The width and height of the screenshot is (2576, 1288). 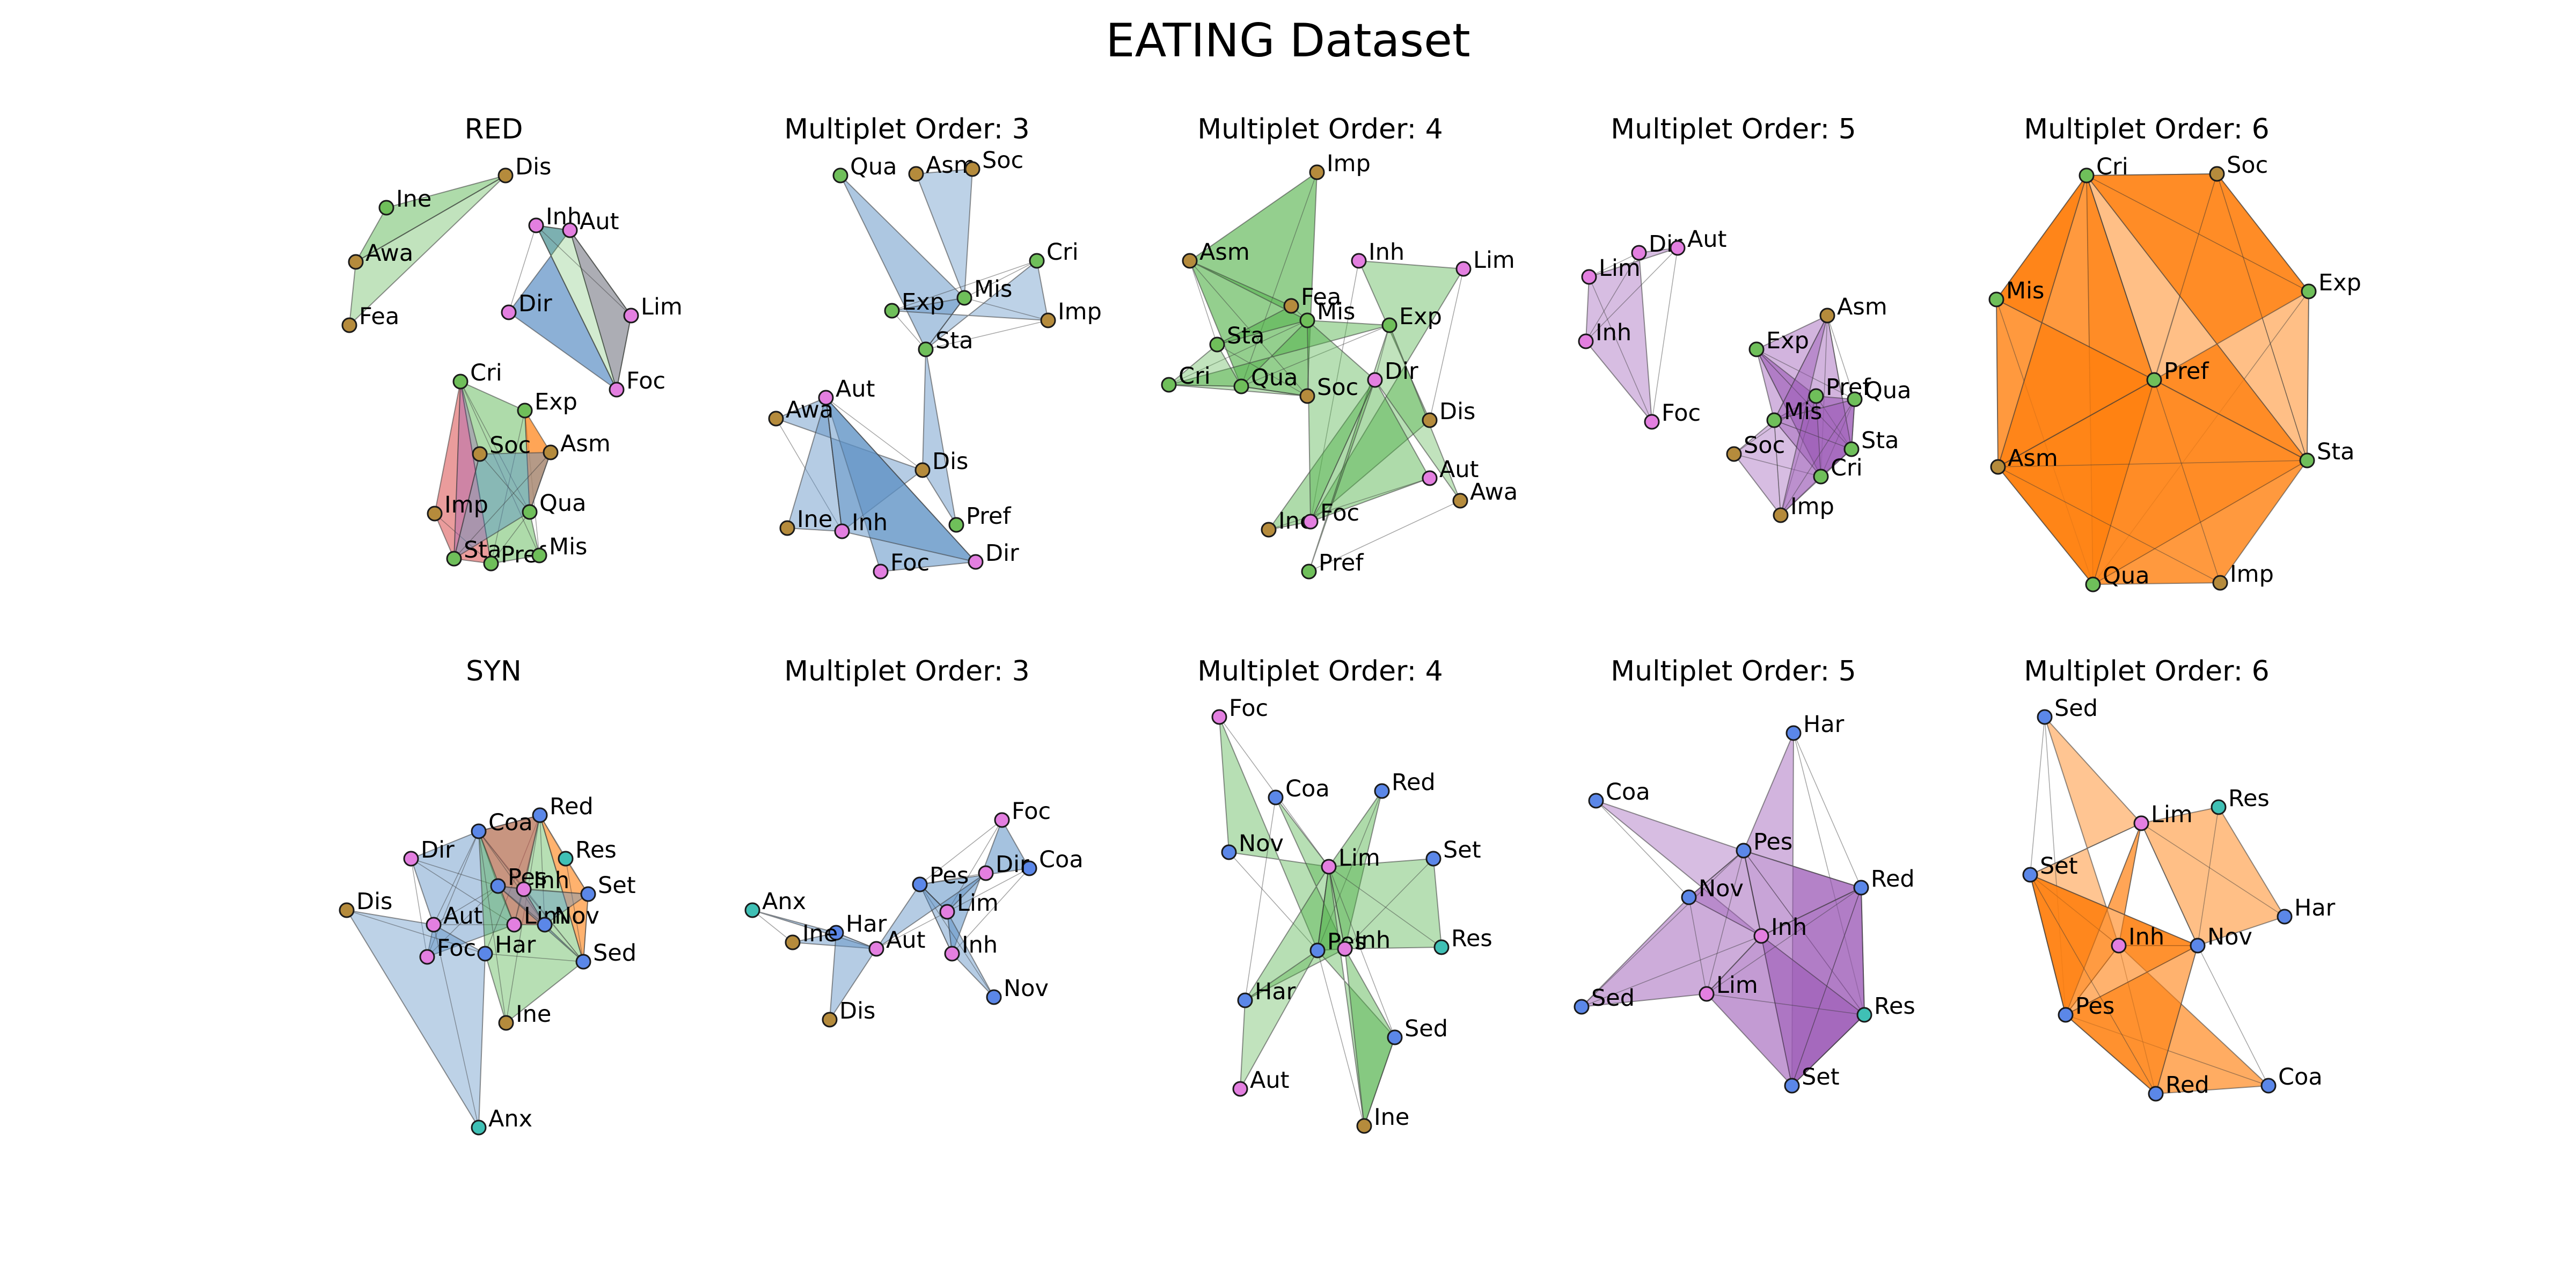 What do you see at coordinates (493, 129) in the screenshot?
I see `panel-title: RED` at bounding box center [493, 129].